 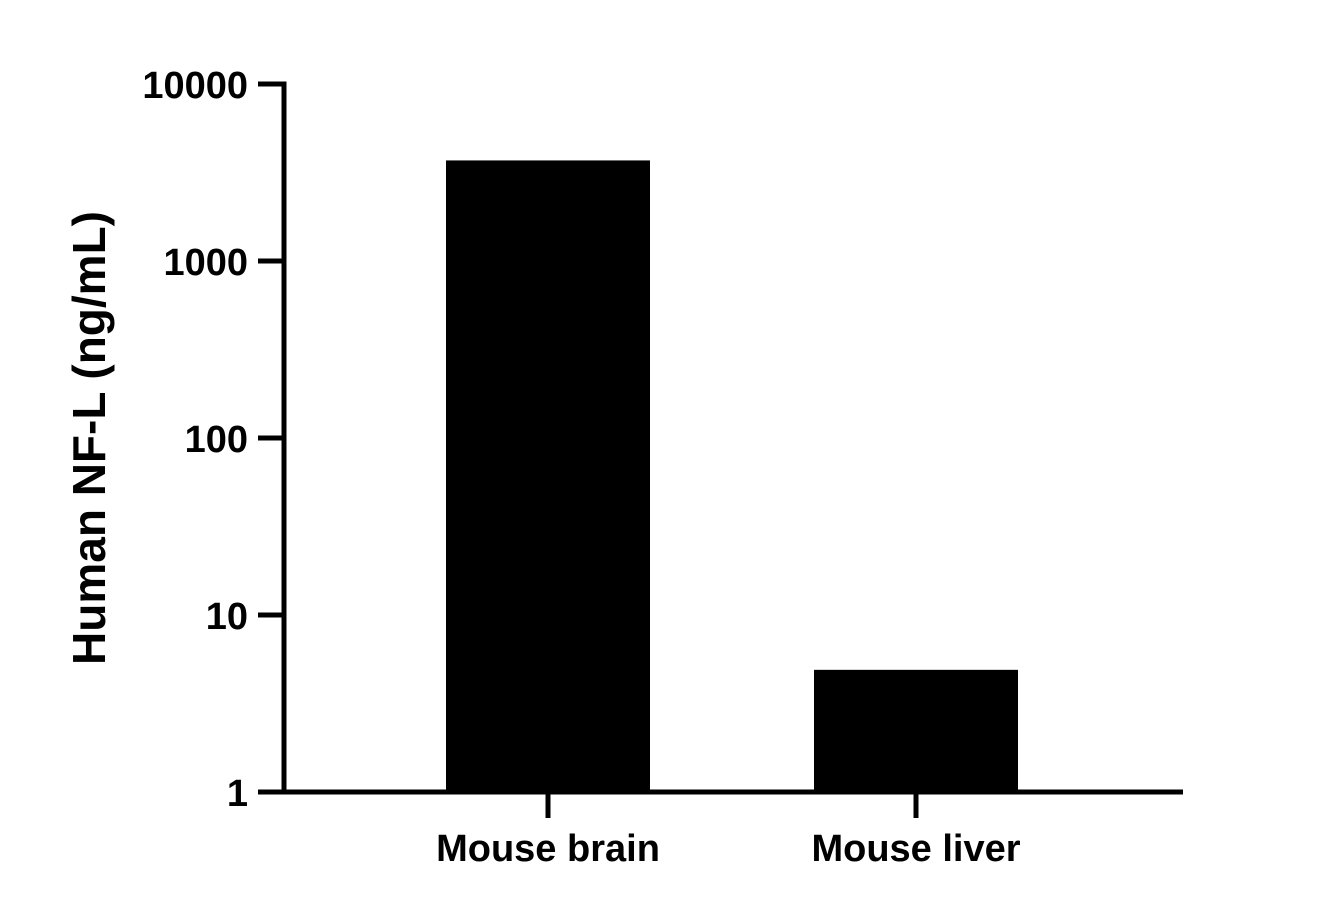 What do you see at coordinates (548, 849) in the screenshot?
I see `x-tick-label: Mouse brain` at bounding box center [548, 849].